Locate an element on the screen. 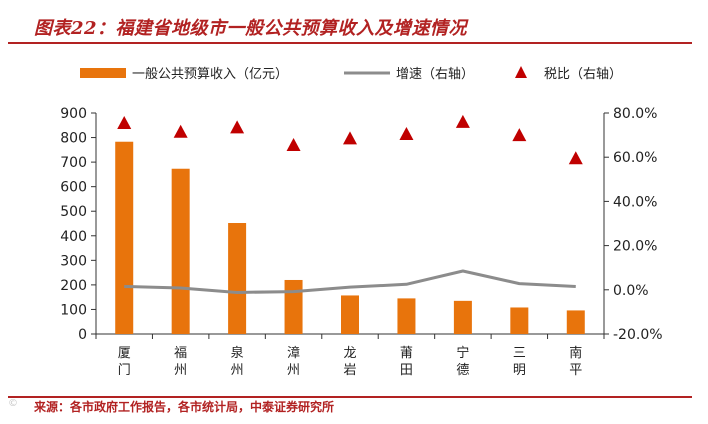 Image resolution: width=708 pixels, height=424 pixels. chart-title: 图表22：福建省地级市一般公共预算收入及增速情况 is located at coordinates (251, 28).